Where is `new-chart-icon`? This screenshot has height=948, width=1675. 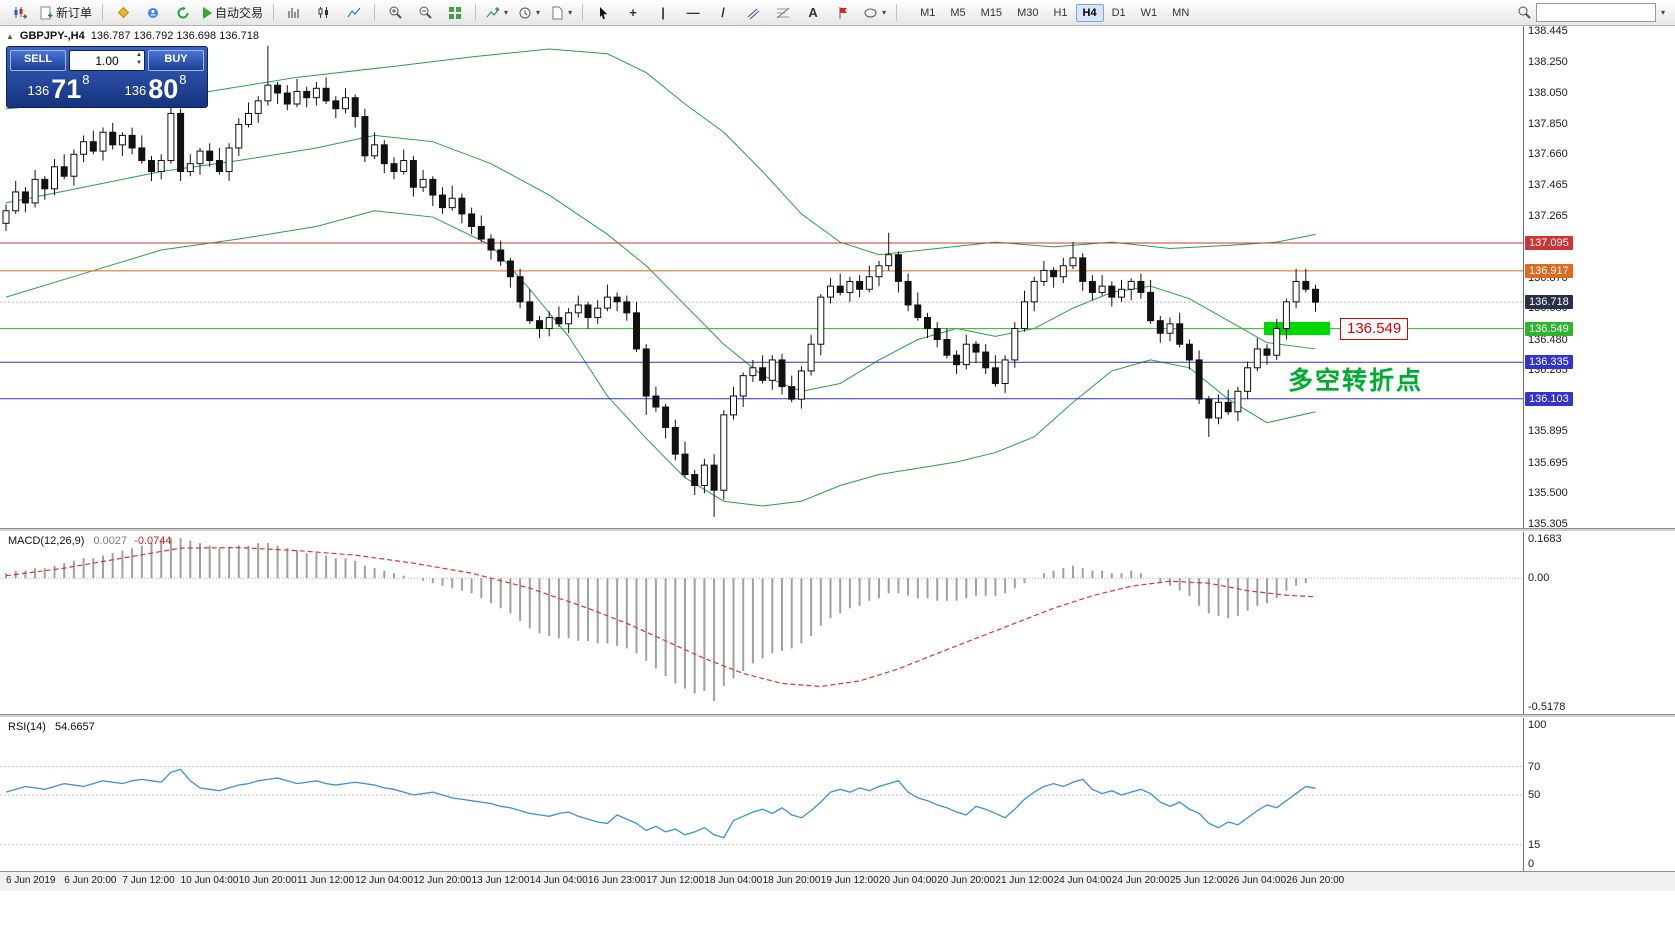 new-chart-icon is located at coordinates (20, 12).